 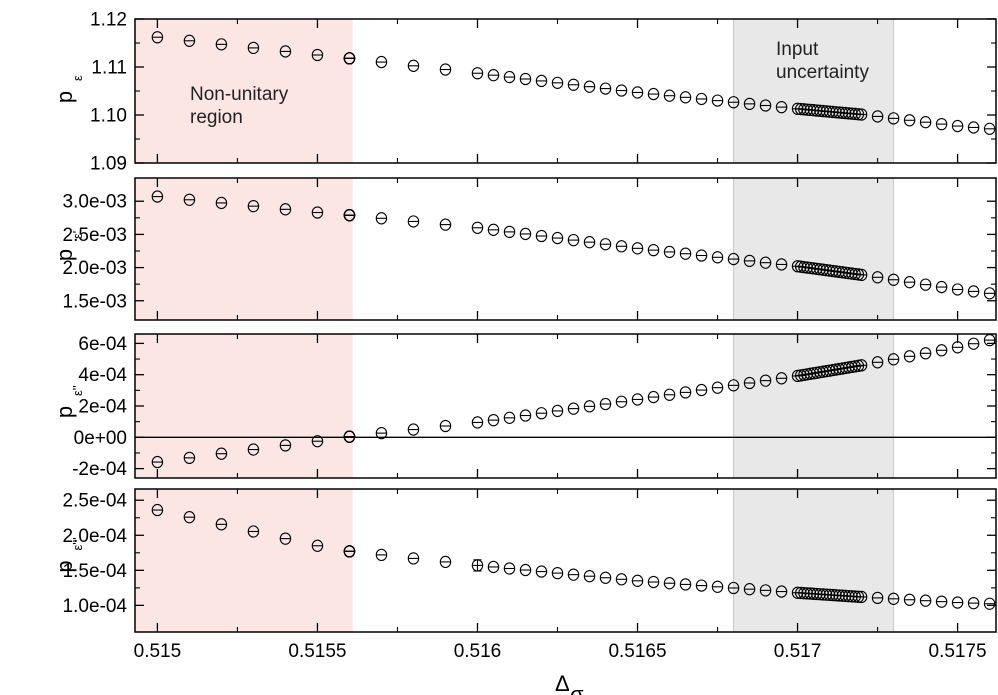 What do you see at coordinates (108, 20) in the screenshot?
I see `y-tick-label: 1.12` at bounding box center [108, 20].